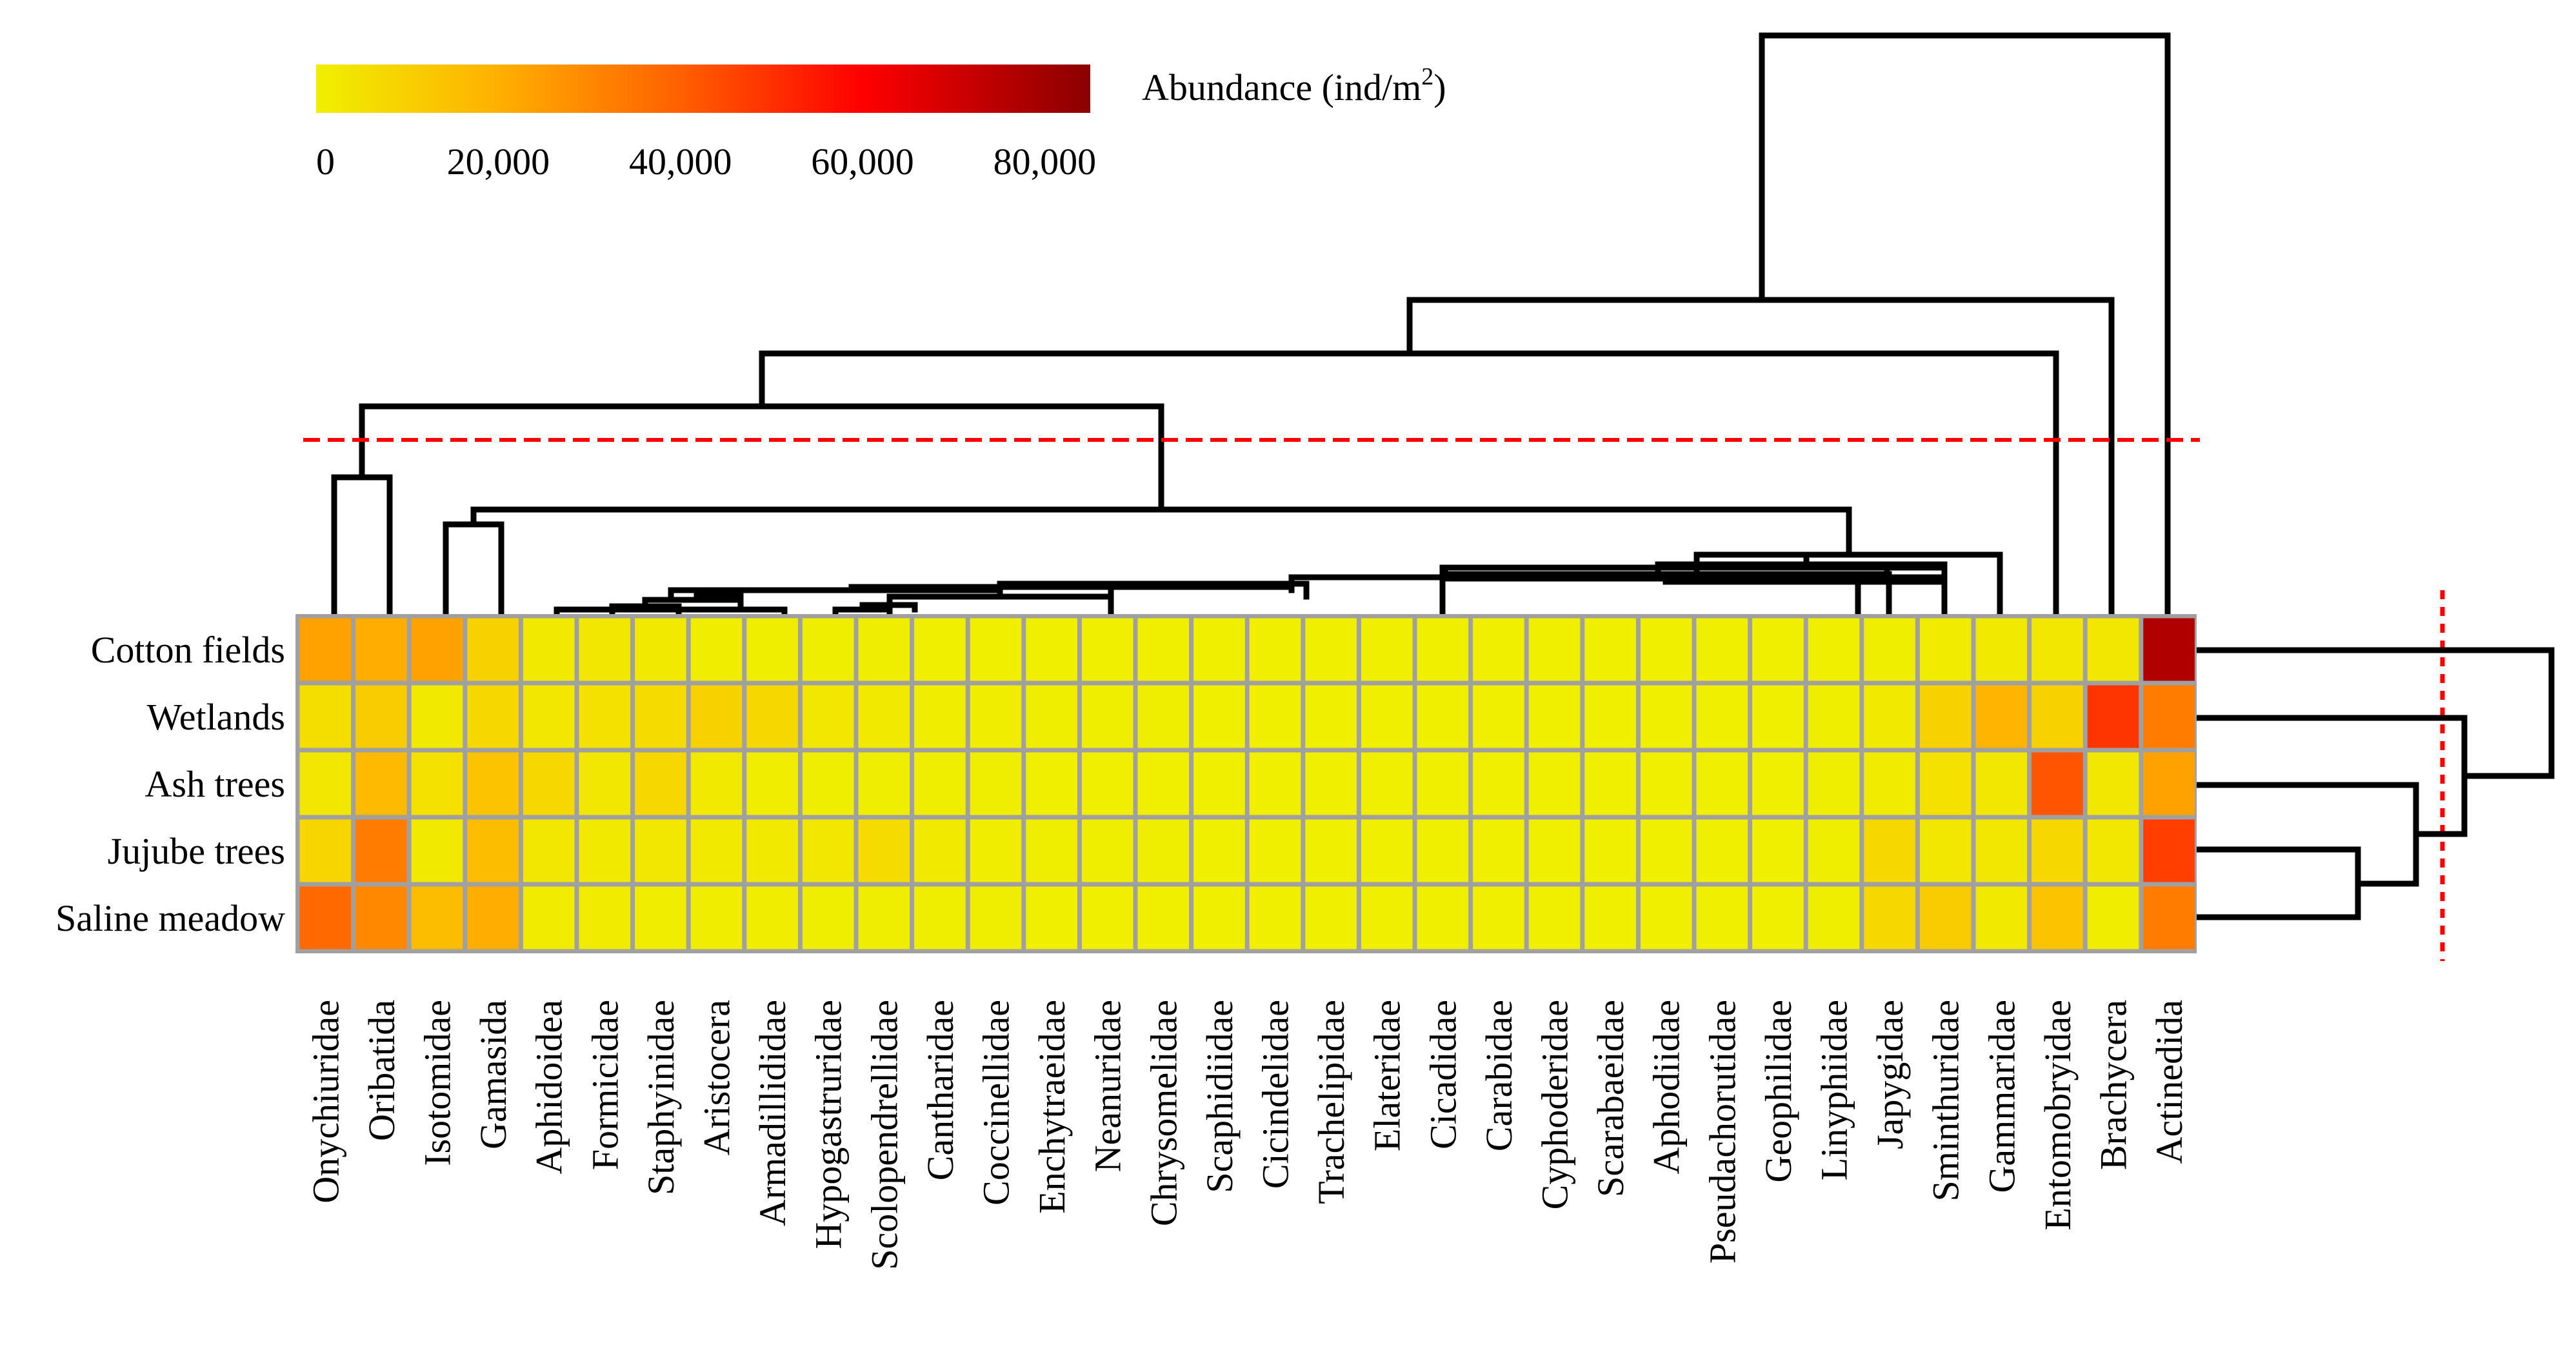 This screenshot has width=2576, height=1370. I want to click on column-label: Sminthuridae, so click(1946, 1101).